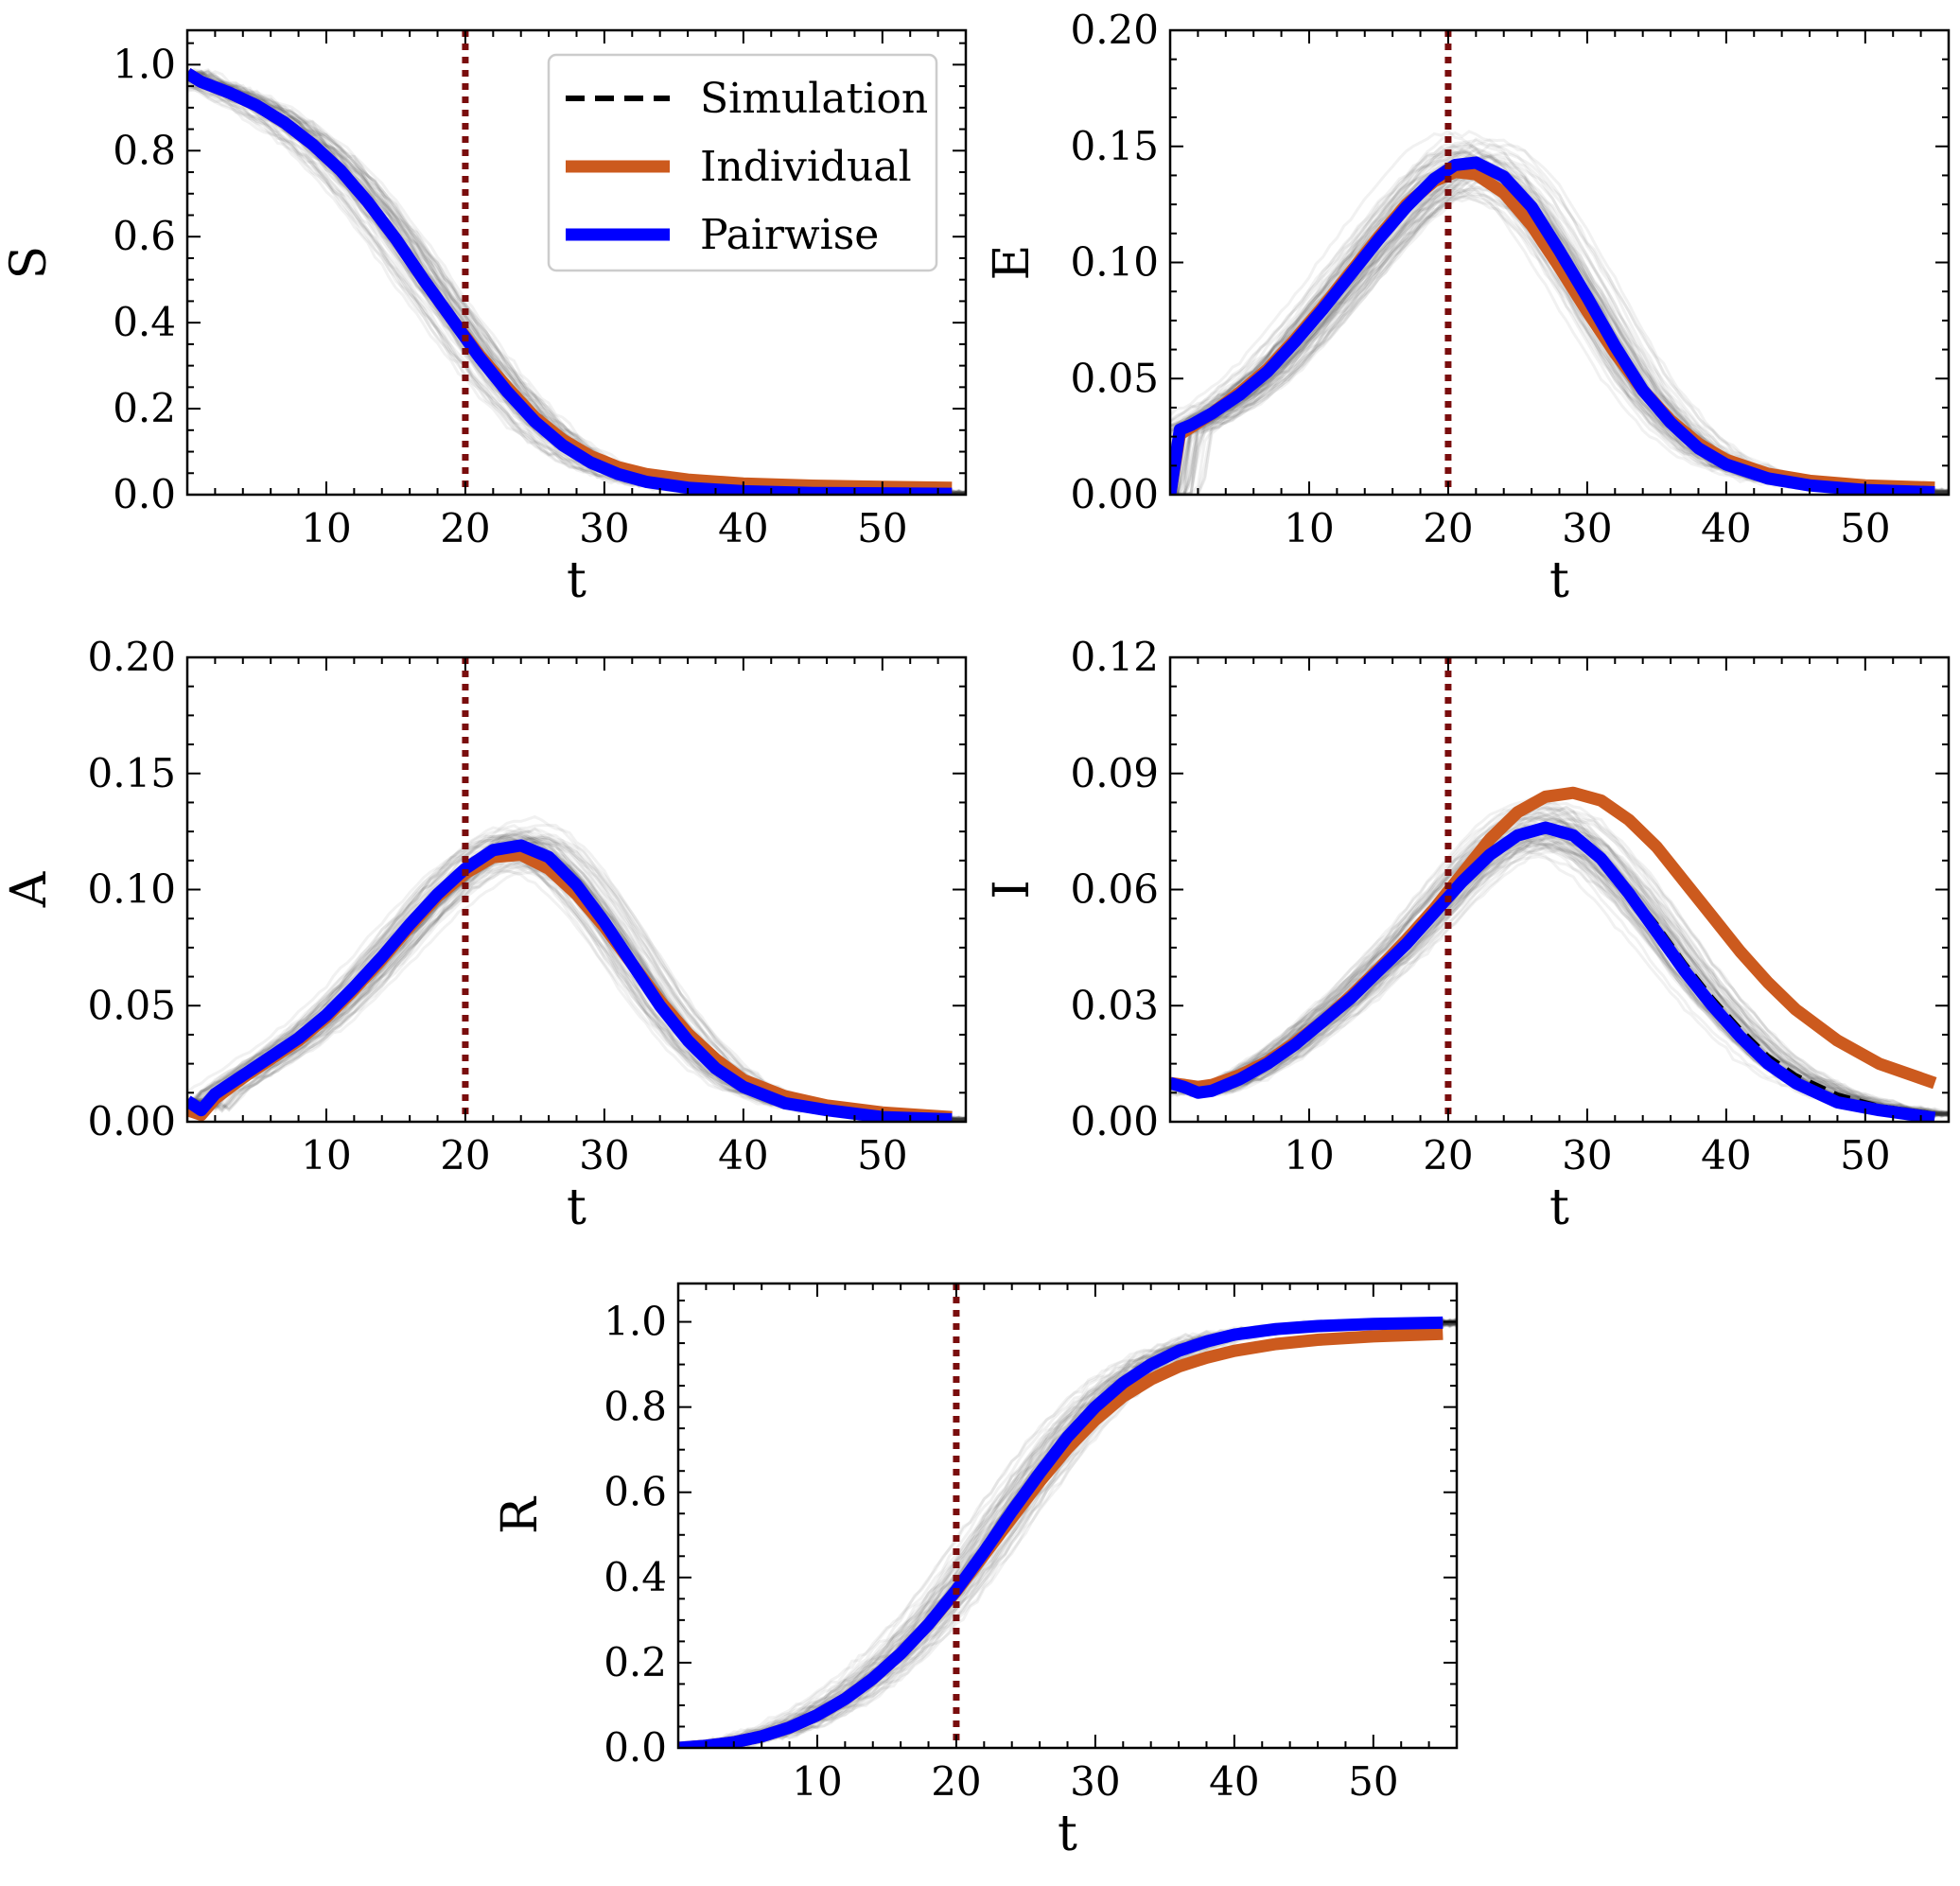 The image size is (1960, 1886). I want to click on y-tick-label: 0.10, so click(131, 889).